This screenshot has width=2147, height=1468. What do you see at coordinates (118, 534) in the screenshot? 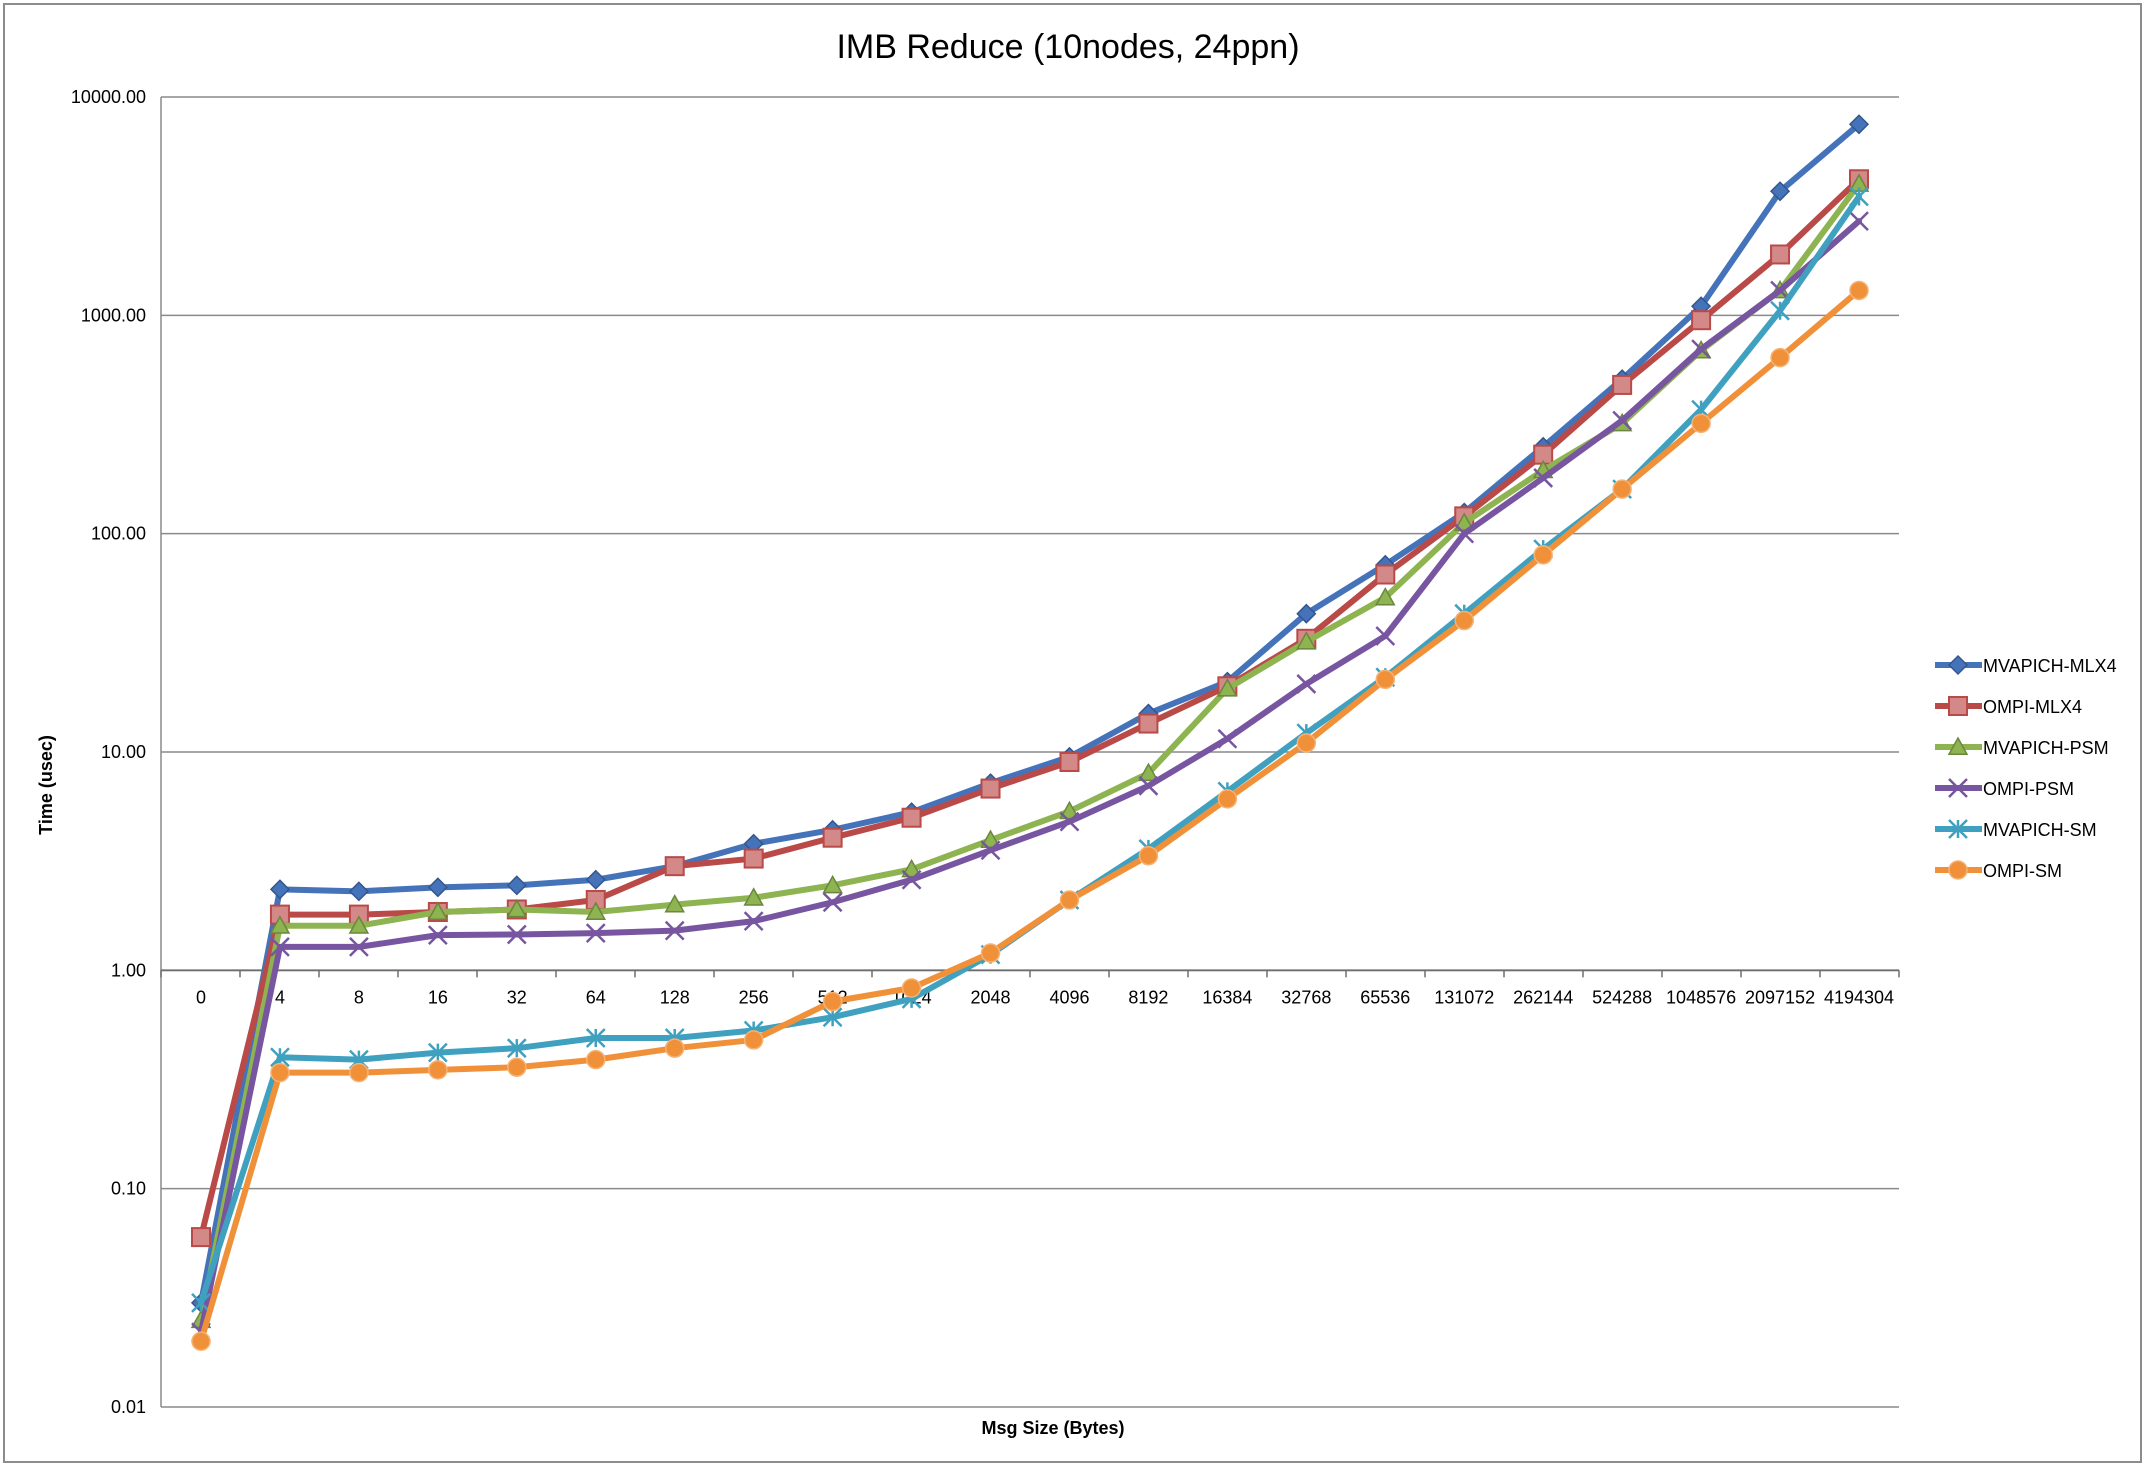
I see `y-tick-label: 100.00` at bounding box center [118, 534].